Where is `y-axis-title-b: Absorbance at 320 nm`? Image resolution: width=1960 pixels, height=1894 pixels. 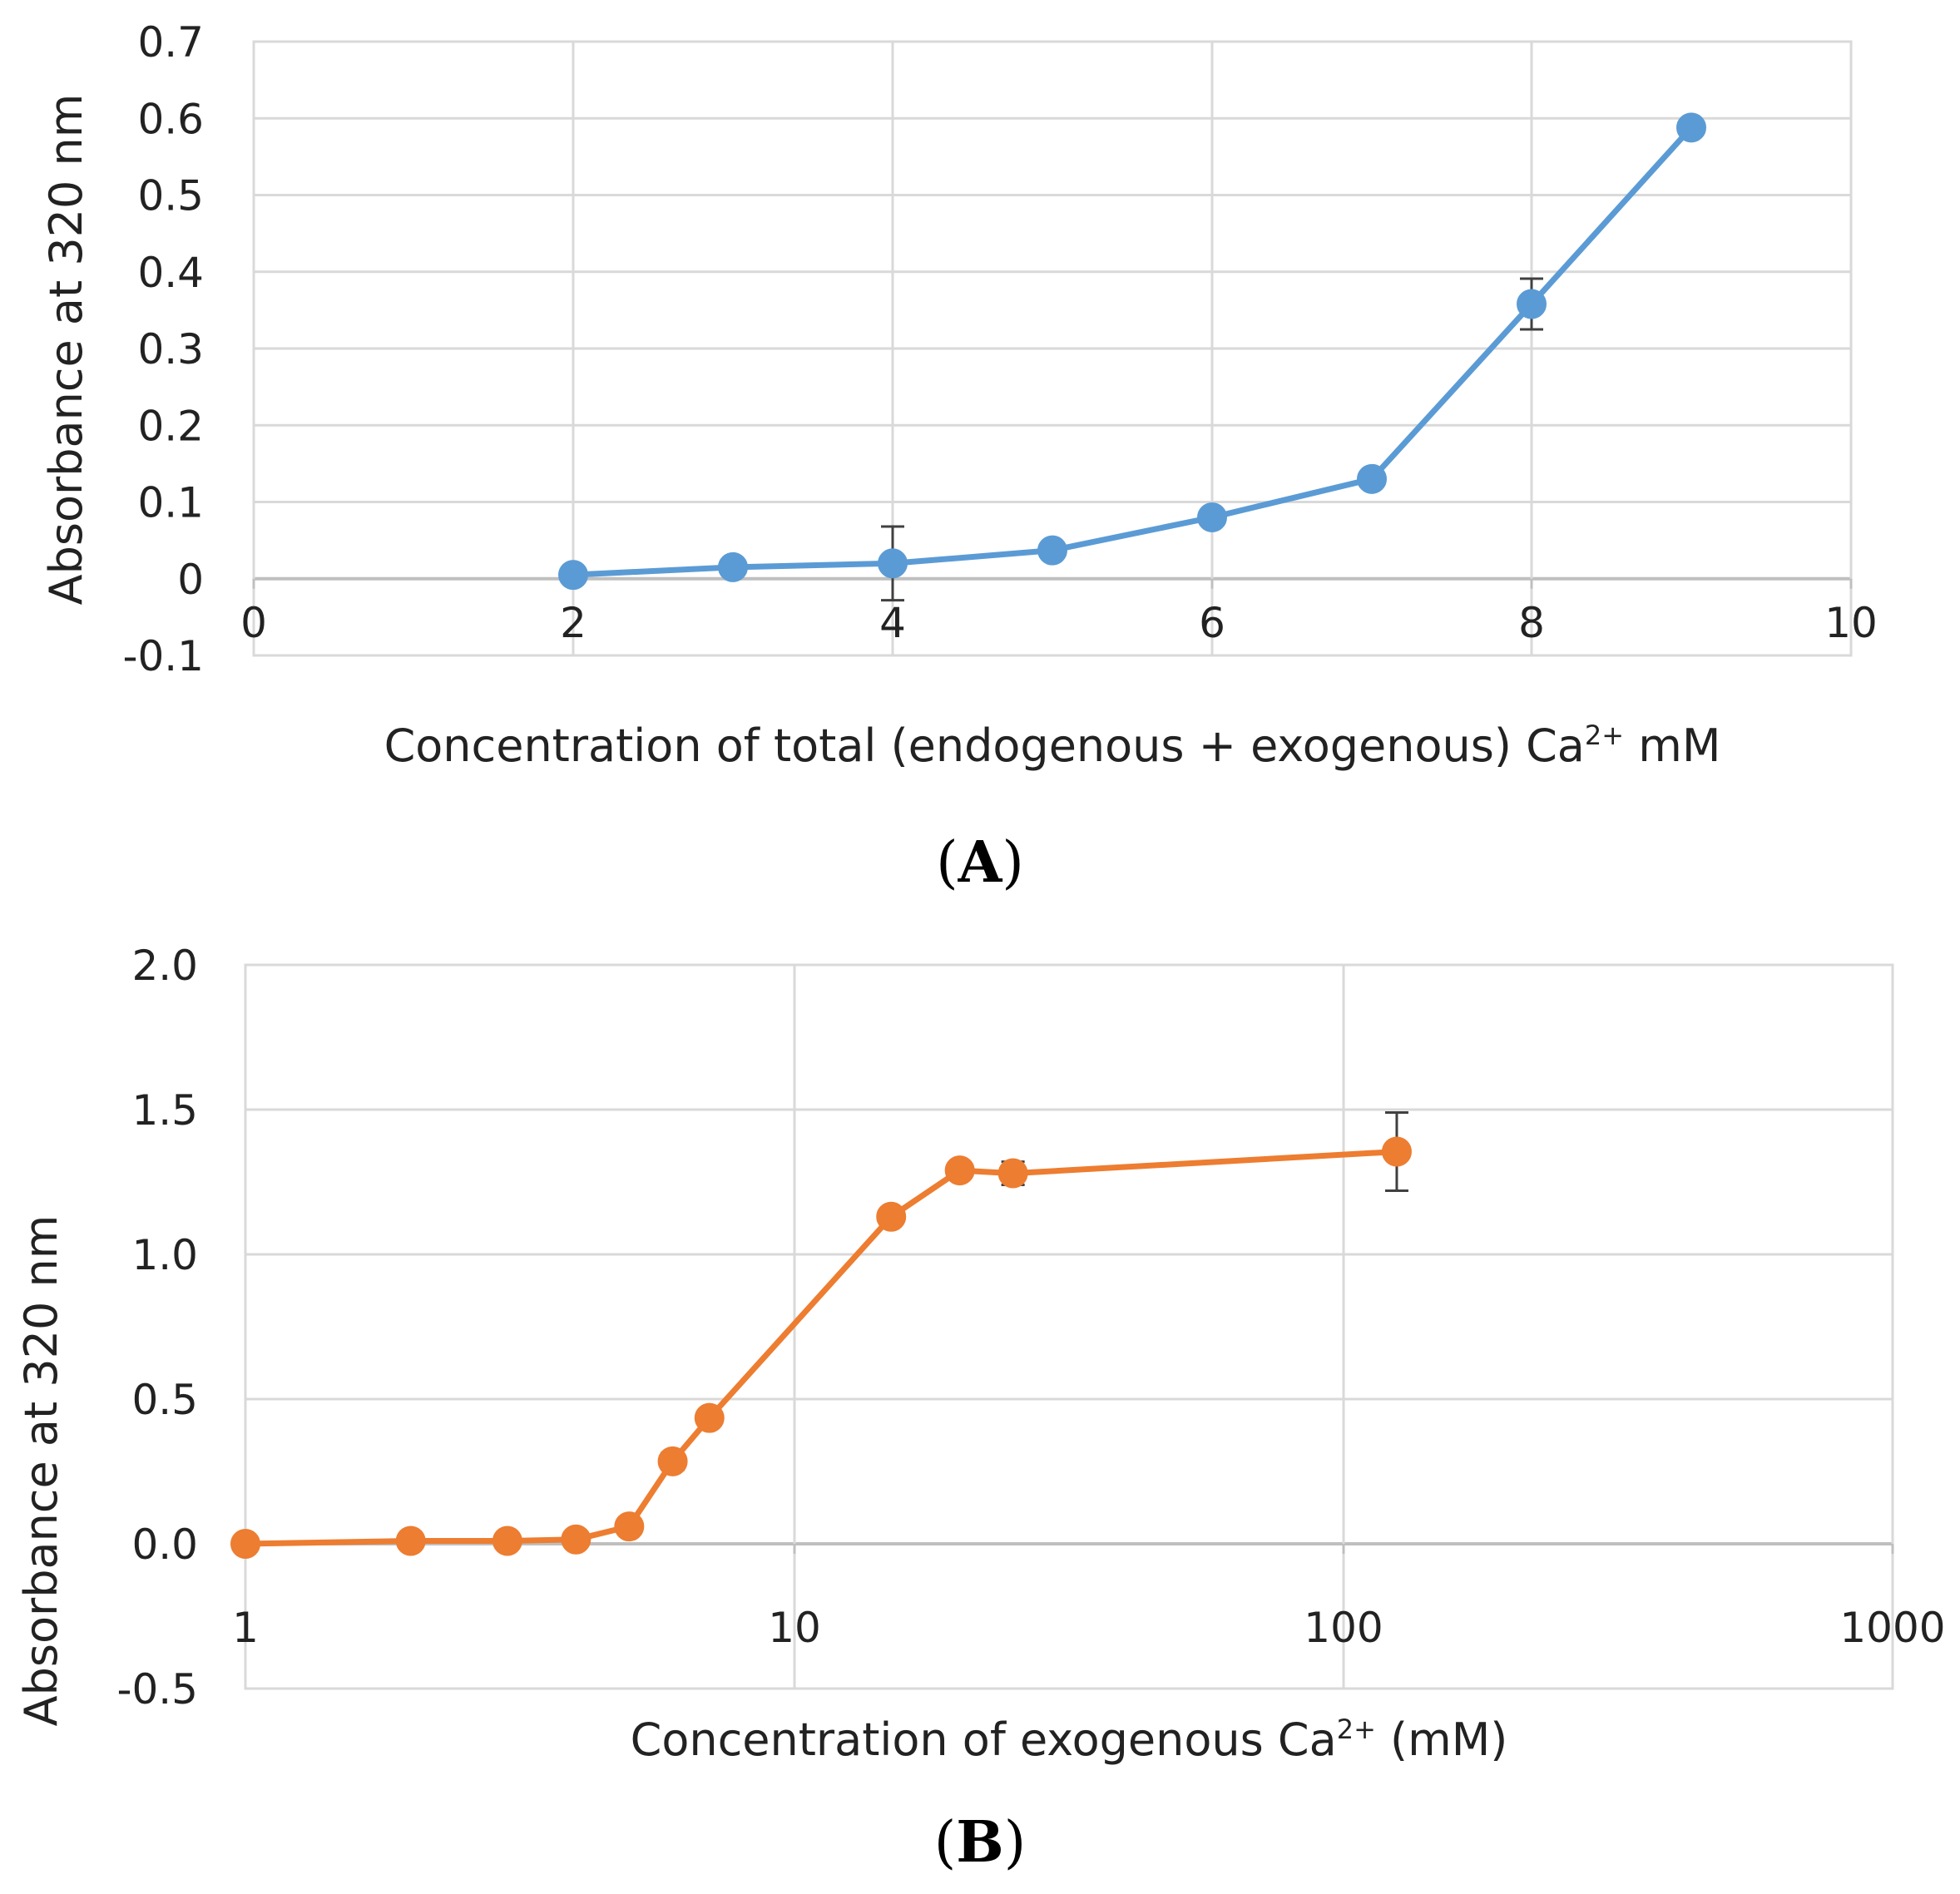
y-axis-title-b: Absorbance at 320 nm is located at coordinates (41, 1471).